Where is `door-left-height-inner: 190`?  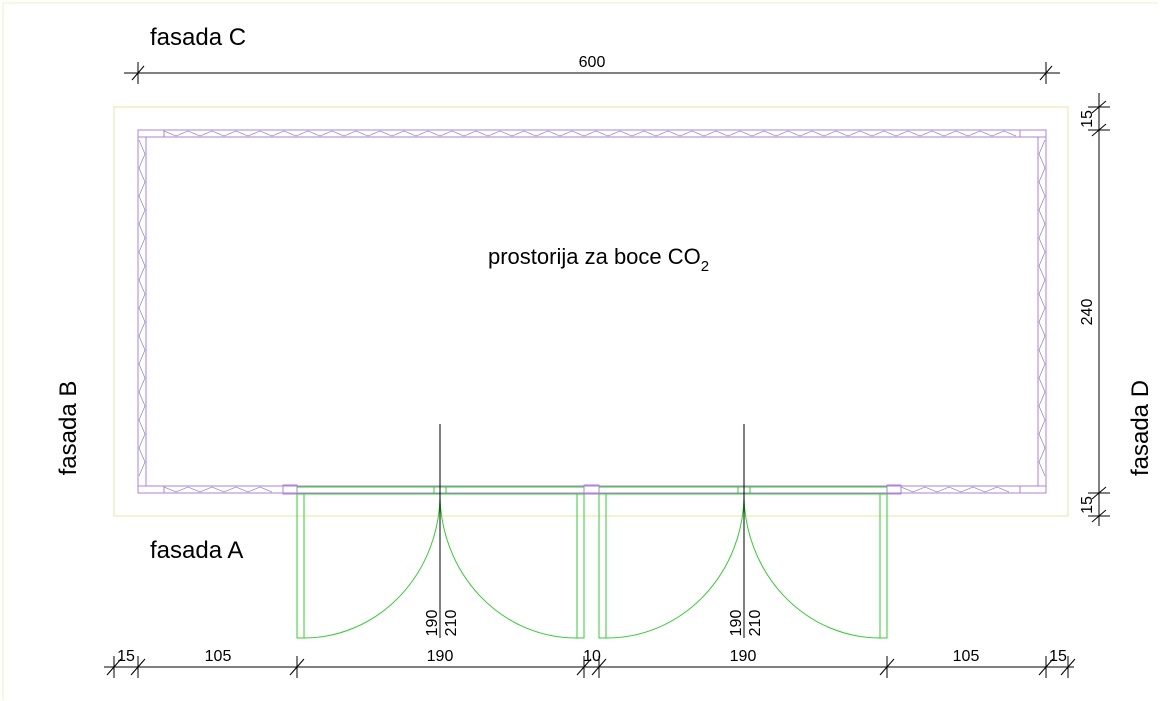
door-left-height-inner: 190 is located at coordinates (432, 623).